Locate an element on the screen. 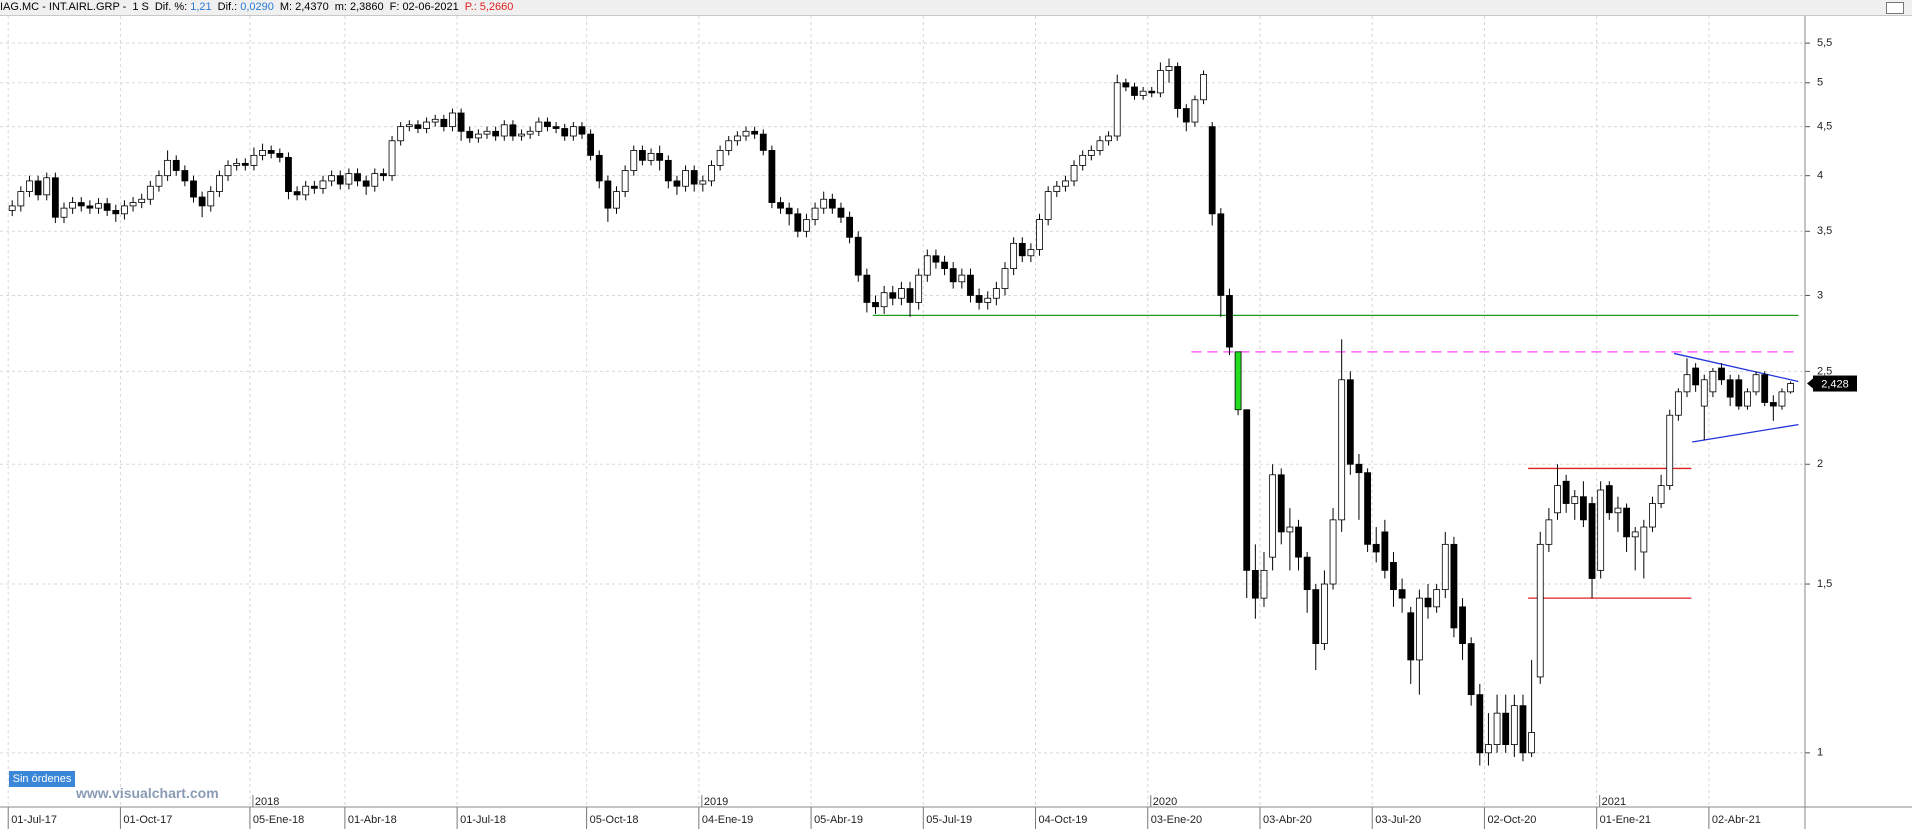  x-tick-label: 05-Oct-18 is located at coordinates (614, 820).